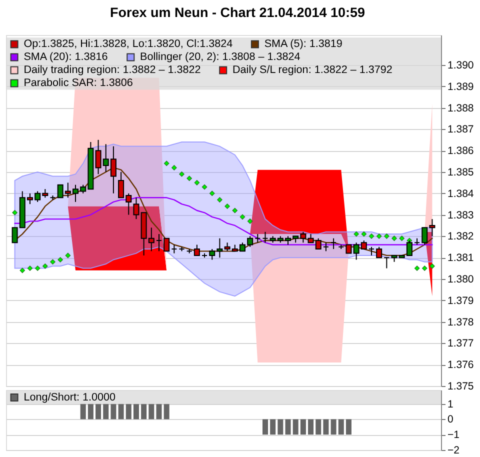  I want to click on legend-label: Op:1.3825, Hi:1.3828, Lo:1.3820, Cl:1.3824, so click(128, 44).